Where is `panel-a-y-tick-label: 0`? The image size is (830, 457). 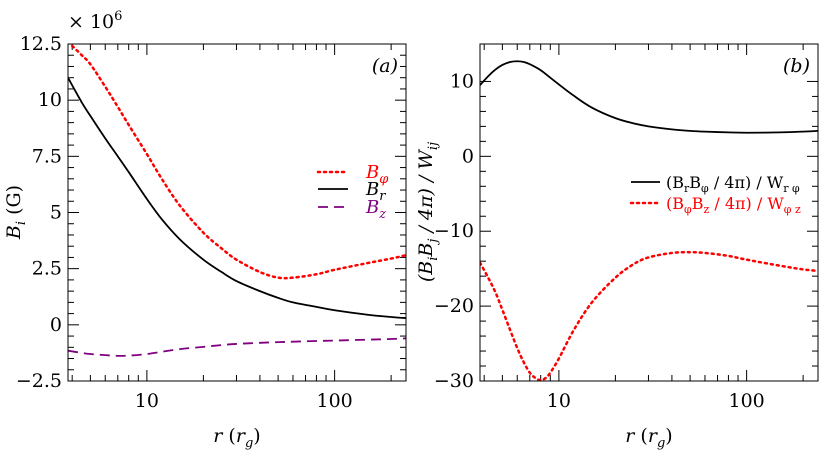 panel-a-y-tick-label: 0 is located at coordinates (56, 325).